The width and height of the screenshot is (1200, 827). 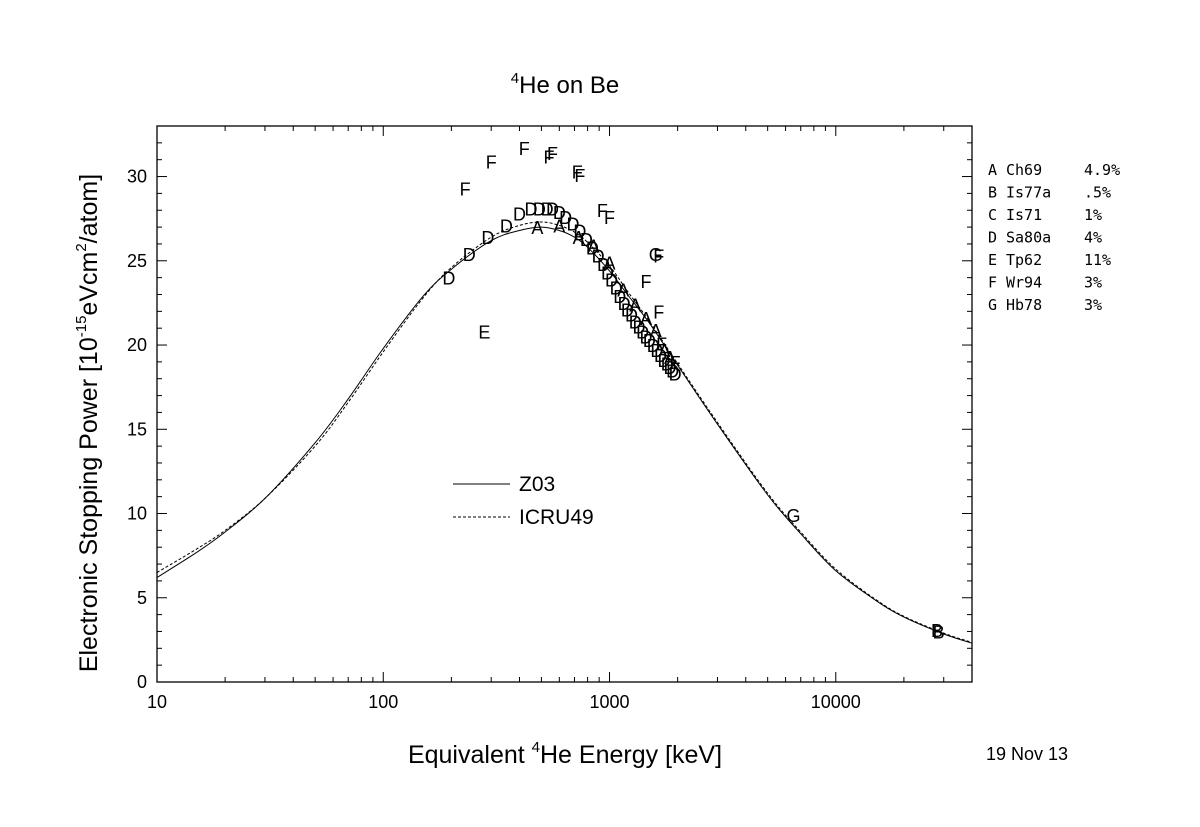 What do you see at coordinates (470, 755) in the screenshot?
I see `x-axis-label-pre: Equivalent` at bounding box center [470, 755].